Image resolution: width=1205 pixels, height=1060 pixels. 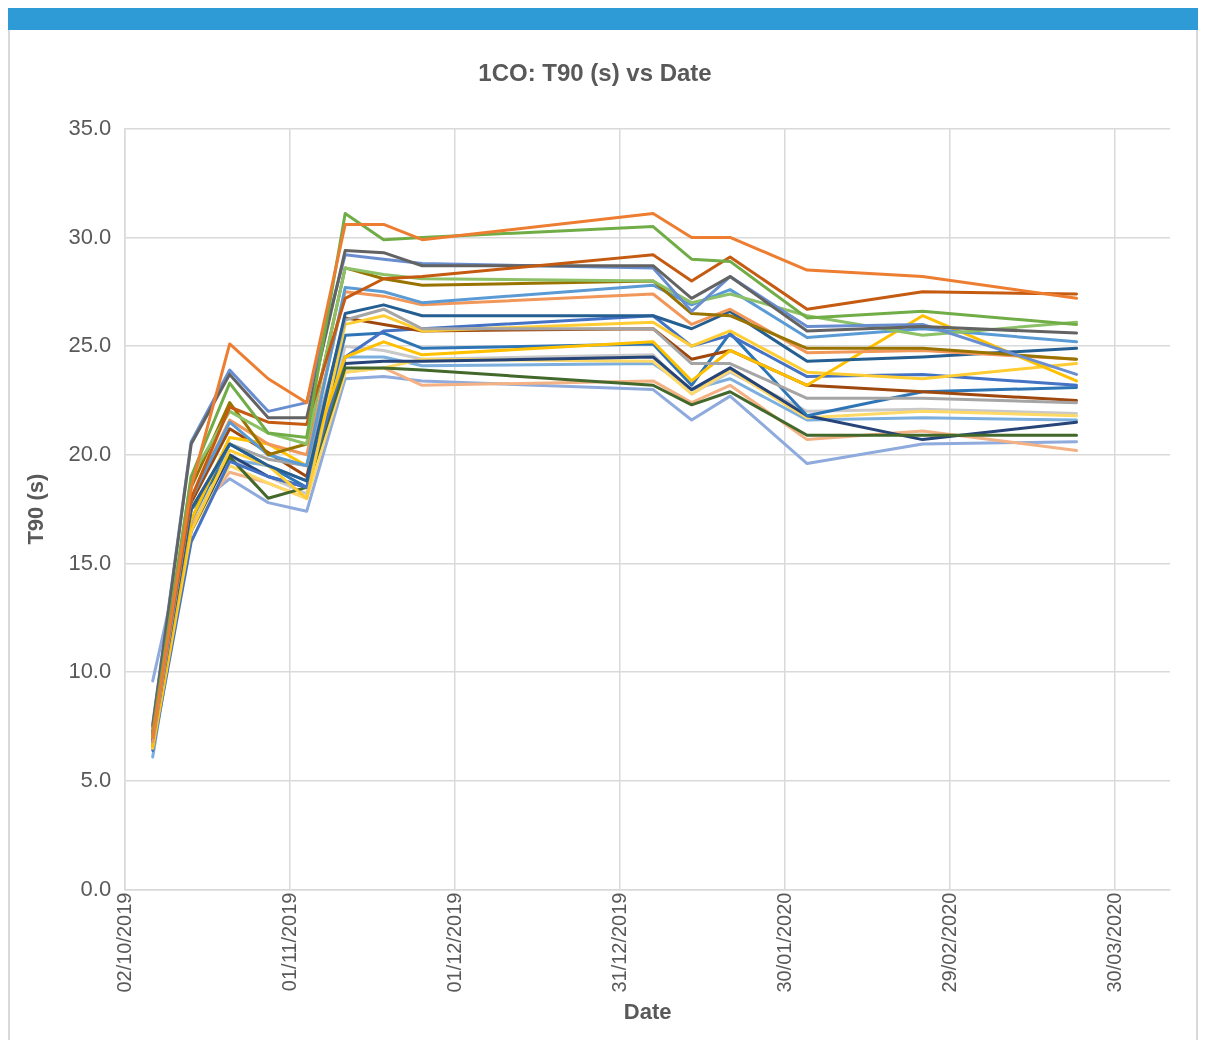 What do you see at coordinates (90, 671) in the screenshot?
I see `y-tick-label: 10.0` at bounding box center [90, 671].